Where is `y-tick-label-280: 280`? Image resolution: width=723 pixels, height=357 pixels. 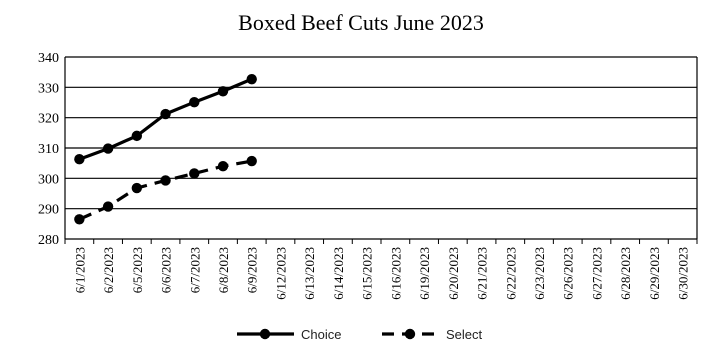 y-tick-label-280: 280 is located at coordinates (48, 240).